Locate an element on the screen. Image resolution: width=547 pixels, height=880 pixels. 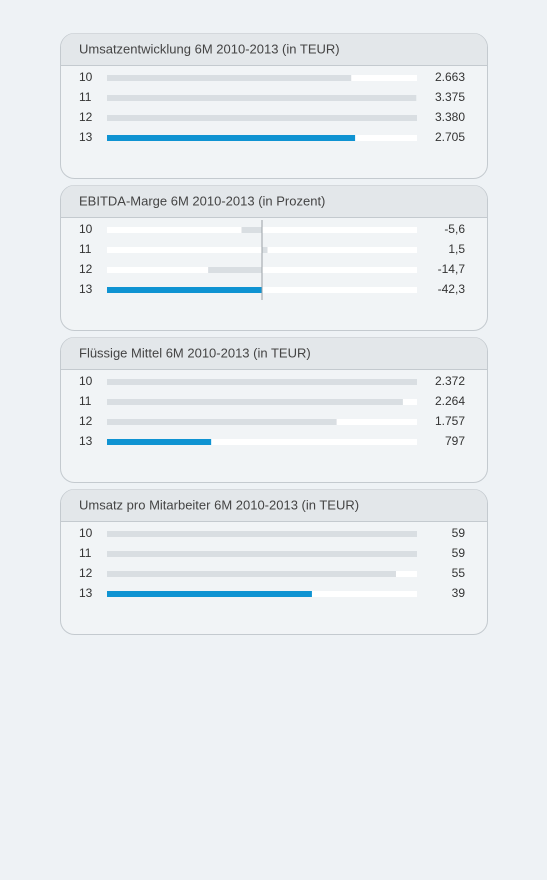
value-label: -42,3 is located at coordinates (452, 289).